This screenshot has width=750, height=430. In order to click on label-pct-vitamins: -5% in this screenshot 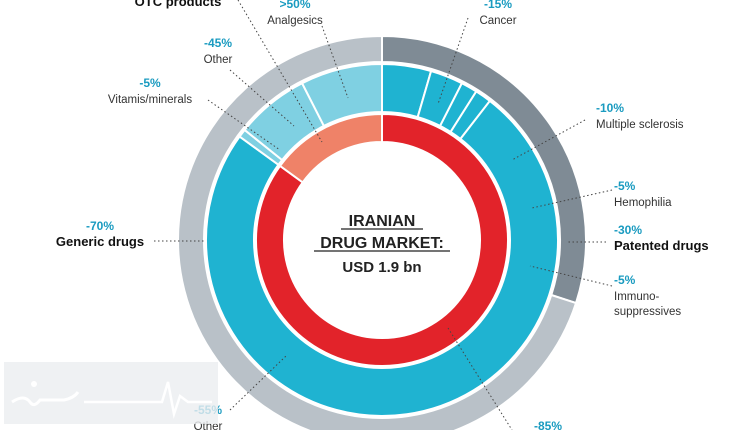, I will do `click(150, 83)`.